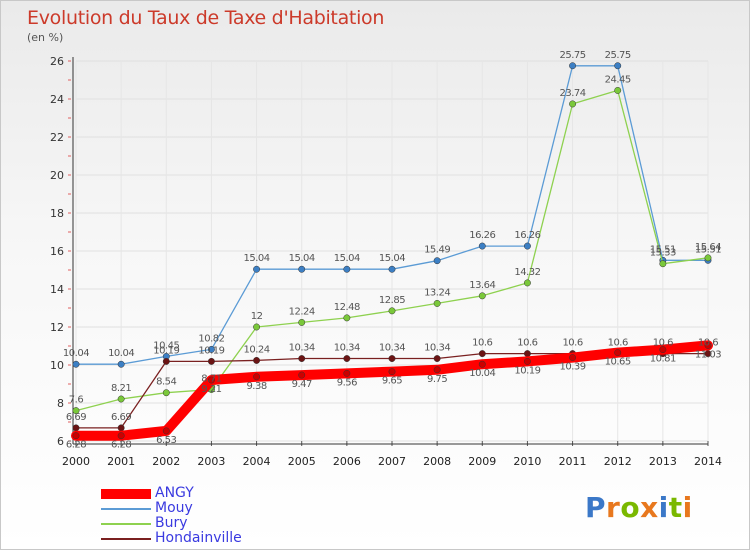 This screenshot has height=551, width=750. What do you see at coordinates (573, 461) in the screenshot?
I see `x-tick-label: 2011` at bounding box center [573, 461].